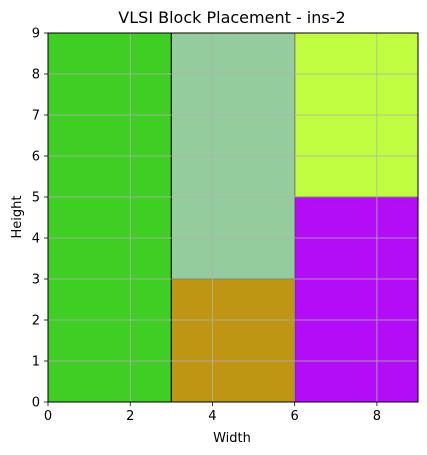  I want to click on y-tick-label: 3, so click(36, 280).